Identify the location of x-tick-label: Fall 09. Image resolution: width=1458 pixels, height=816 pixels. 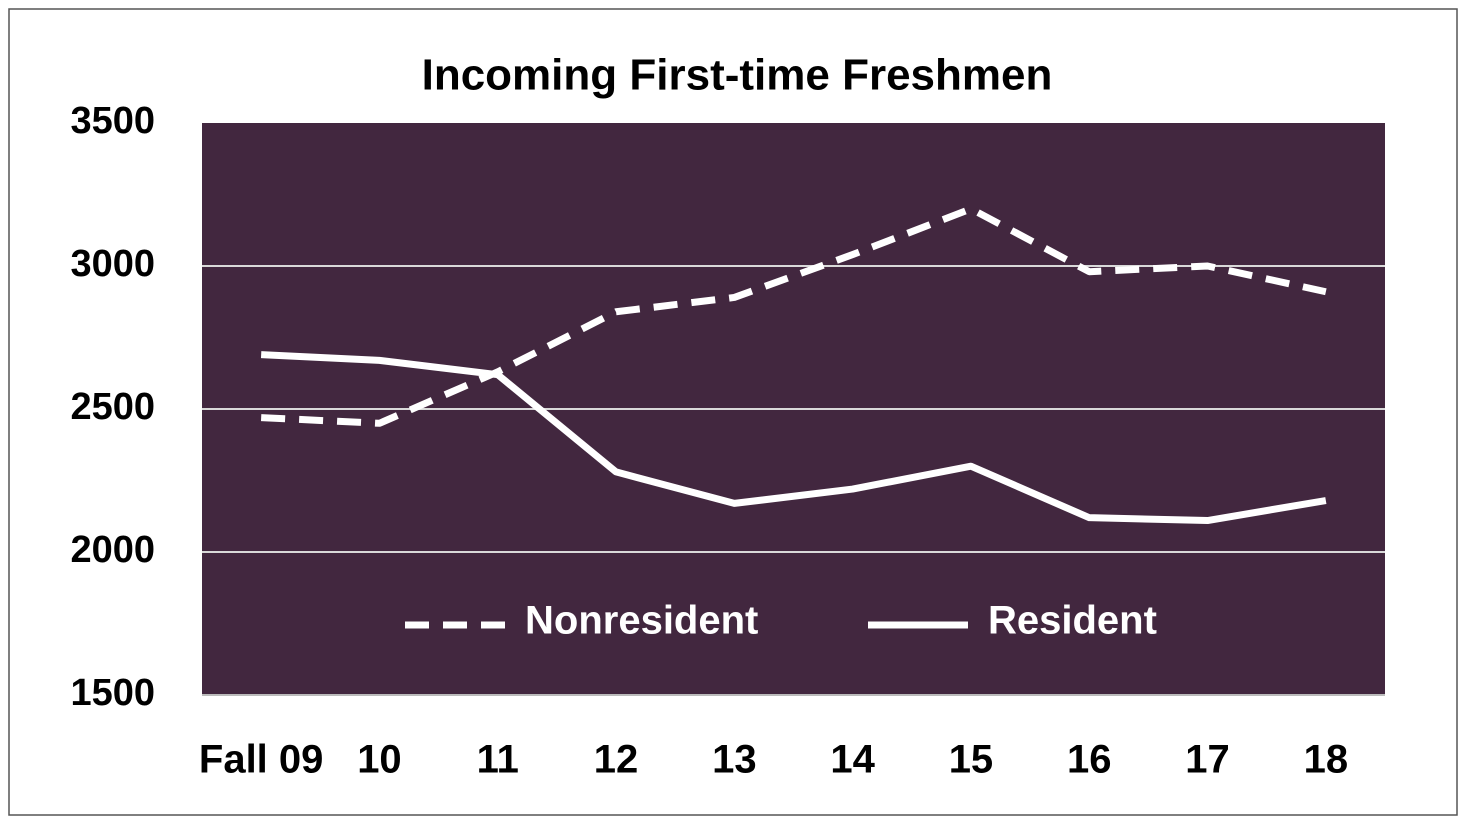
(261, 760).